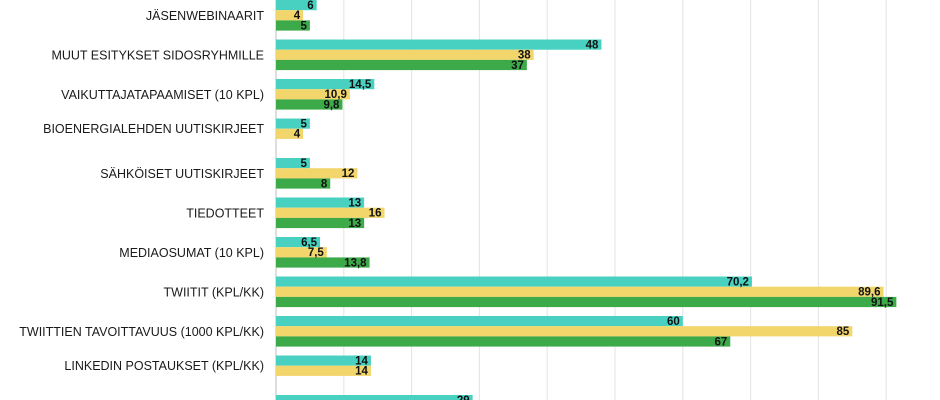 The width and height of the screenshot is (940, 400). Describe the element at coordinates (355, 263) in the screenshot. I see `data-label: 13,8` at that location.